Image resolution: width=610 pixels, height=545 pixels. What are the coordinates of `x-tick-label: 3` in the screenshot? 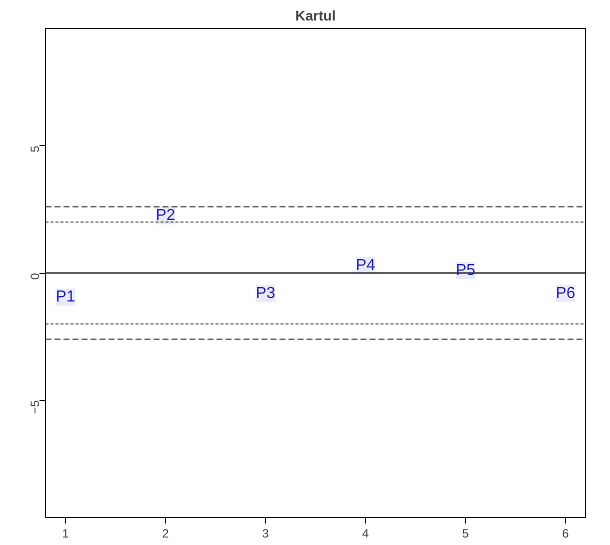 It's located at (266, 533).